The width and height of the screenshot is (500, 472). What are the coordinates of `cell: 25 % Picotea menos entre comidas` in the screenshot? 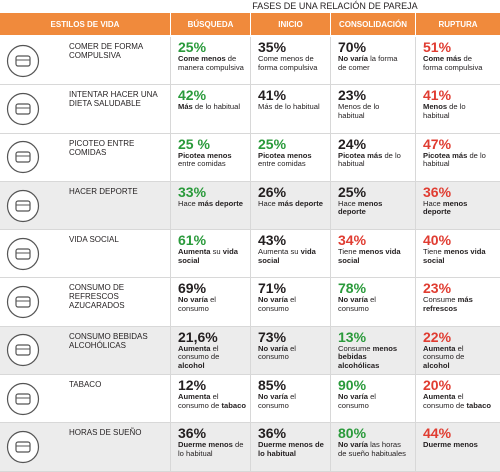 It's located at (210, 157).